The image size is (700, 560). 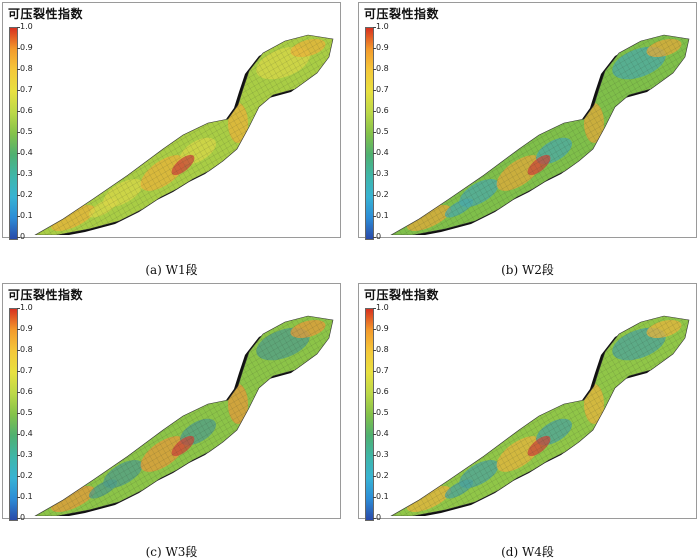 I want to click on caption-w2: (b) W2段, so click(x=527, y=270).